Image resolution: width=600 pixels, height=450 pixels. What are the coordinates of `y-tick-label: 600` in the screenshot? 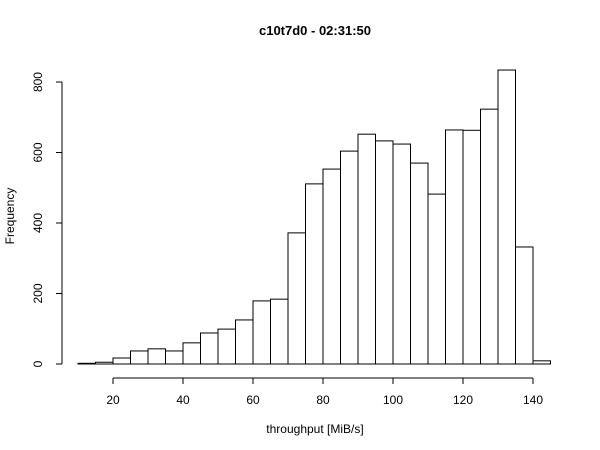 It's located at (38, 152).